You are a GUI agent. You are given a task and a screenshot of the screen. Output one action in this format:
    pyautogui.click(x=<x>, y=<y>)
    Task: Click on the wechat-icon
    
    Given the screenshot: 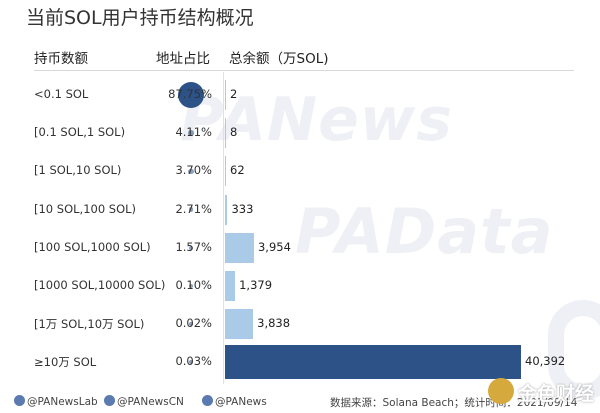 What is the action you would take?
    pyautogui.click(x=207, y=400)
    